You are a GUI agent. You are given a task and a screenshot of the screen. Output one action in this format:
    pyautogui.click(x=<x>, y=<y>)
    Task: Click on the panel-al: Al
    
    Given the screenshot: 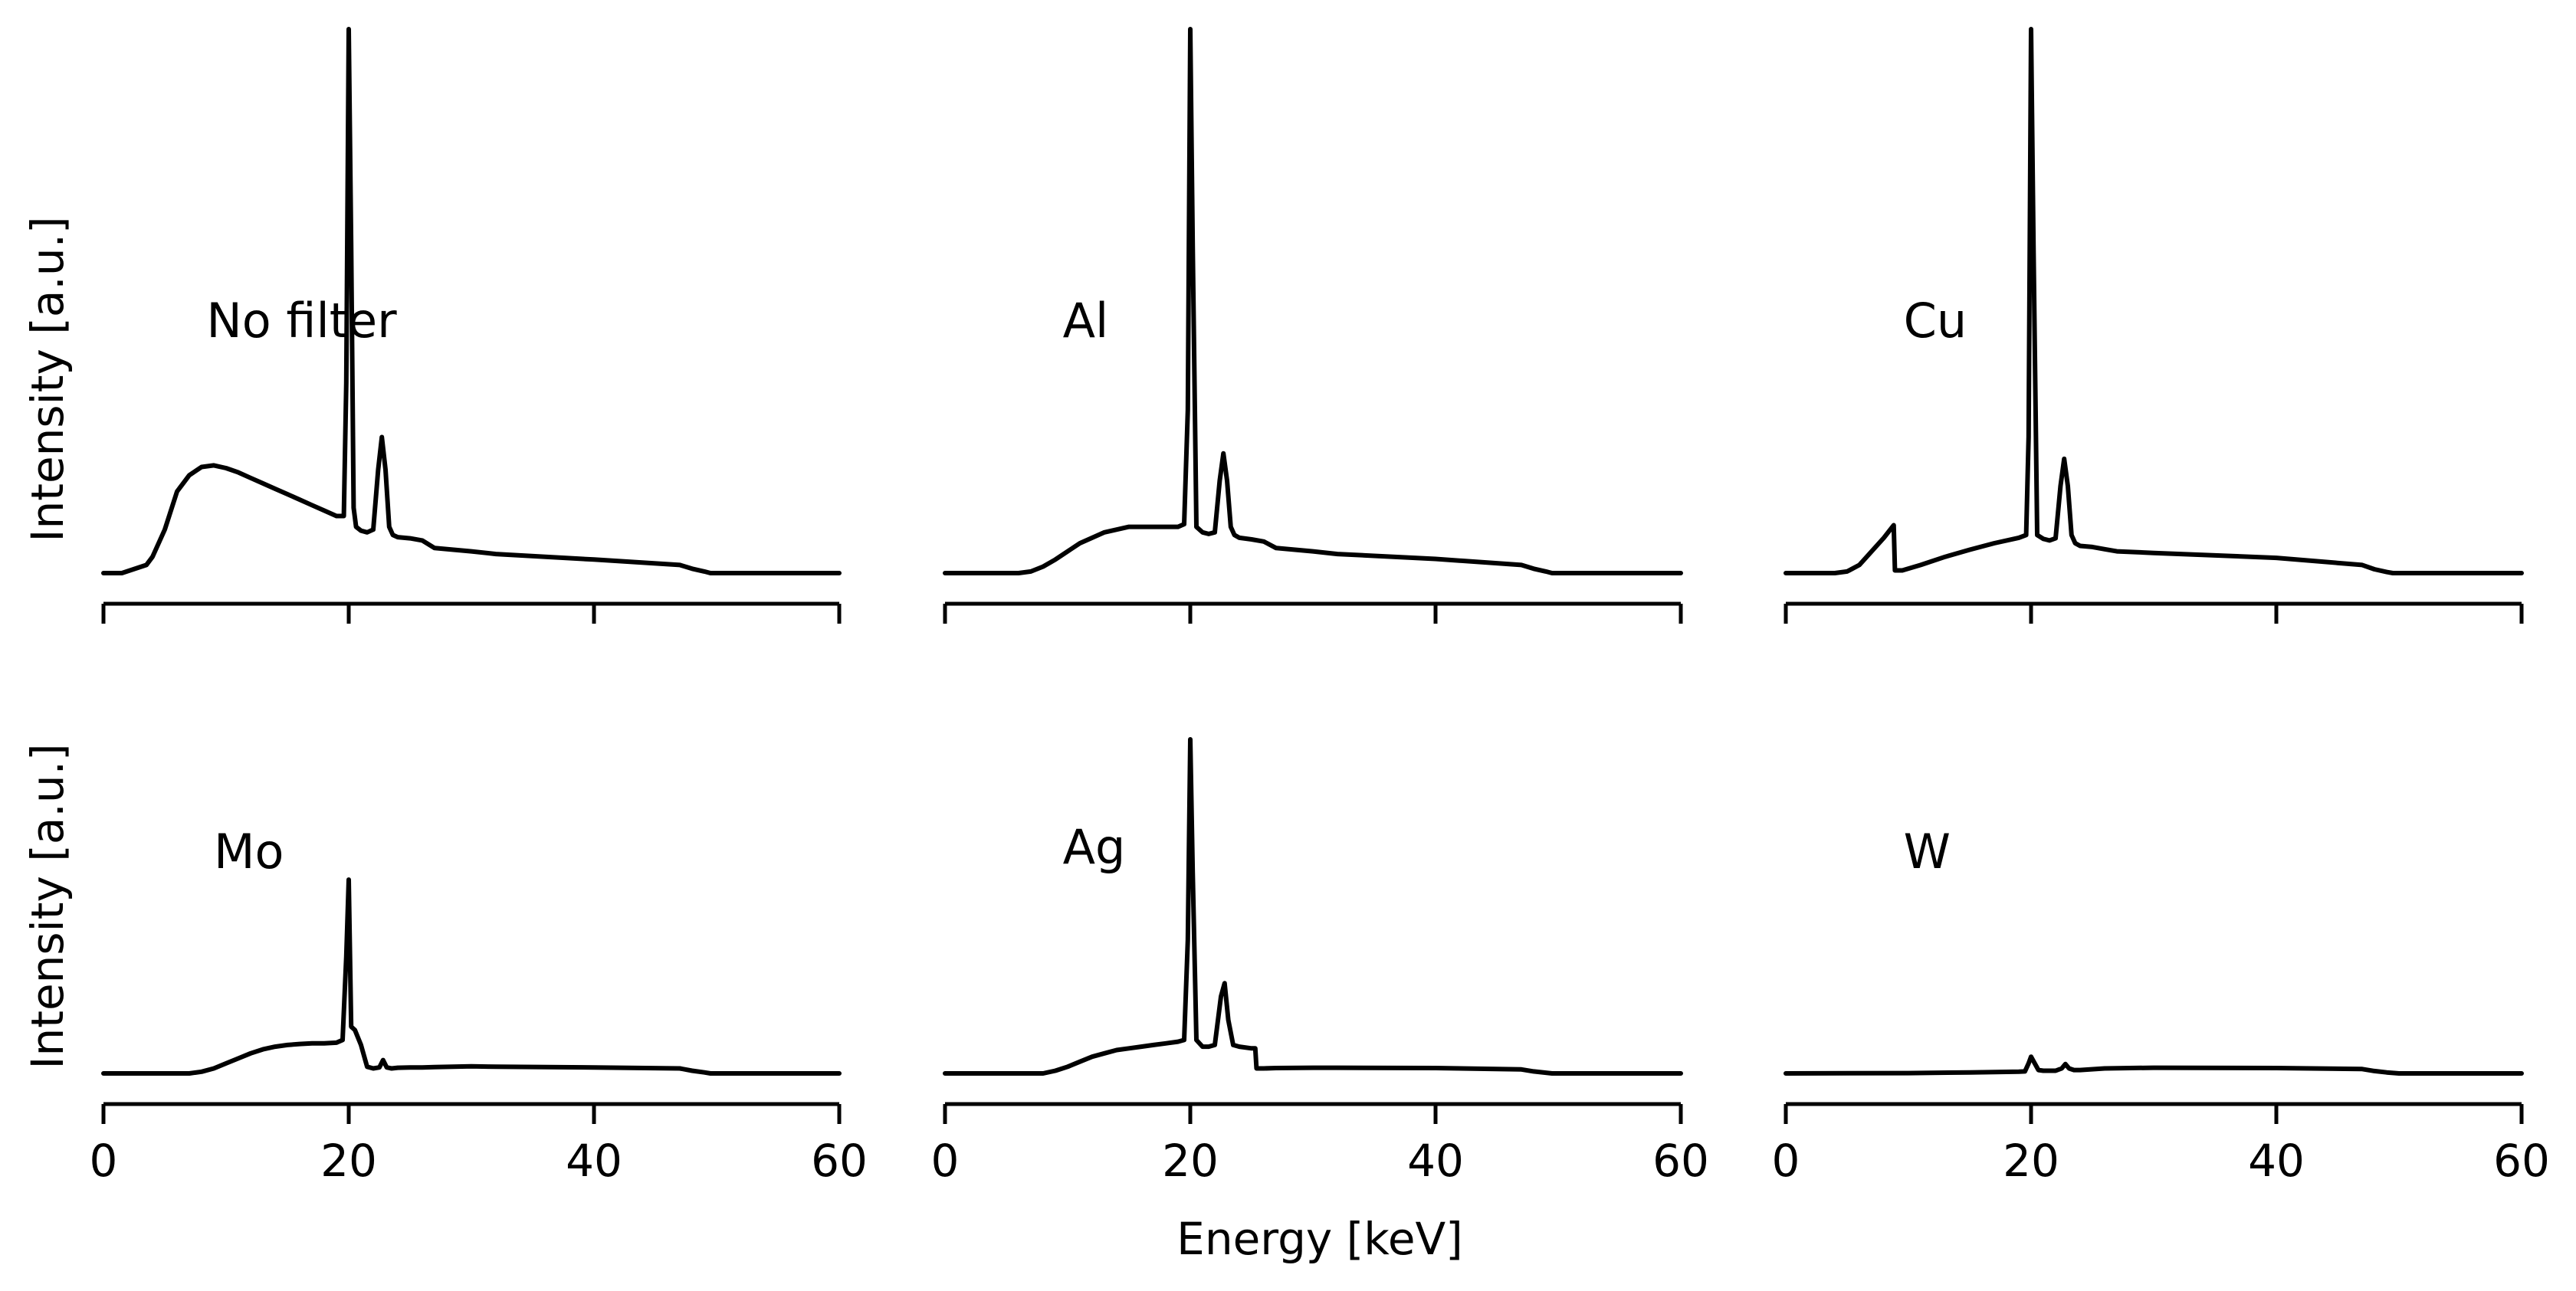 What is the action you would take?
    pyautogui.click(x=1313, y=325)
    